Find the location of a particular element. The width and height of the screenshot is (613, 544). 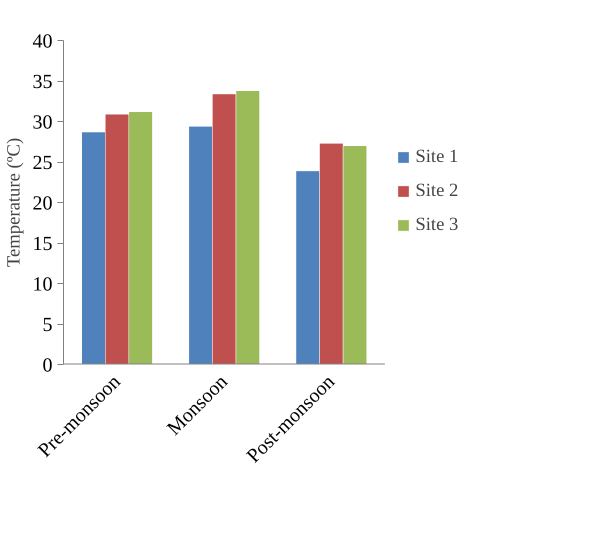

y-tick-label: 30 is located at coordinates (42, 123).